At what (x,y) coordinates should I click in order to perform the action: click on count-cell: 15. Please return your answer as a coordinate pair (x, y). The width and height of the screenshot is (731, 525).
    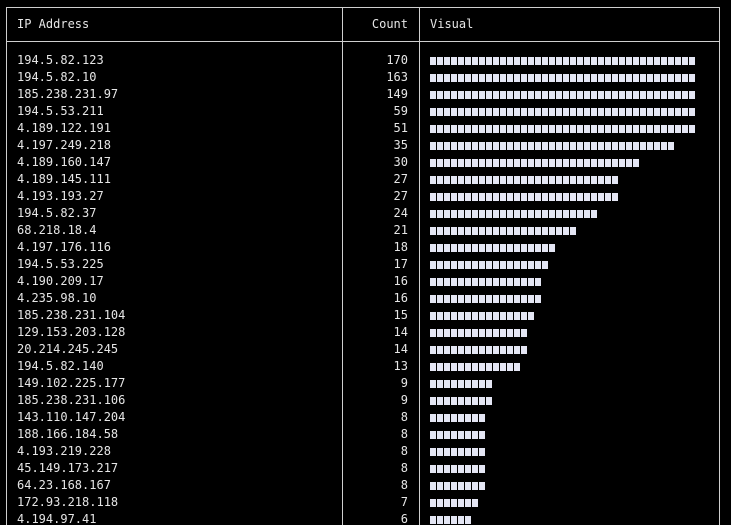
    Looking at the image, I should click on (400, 315).